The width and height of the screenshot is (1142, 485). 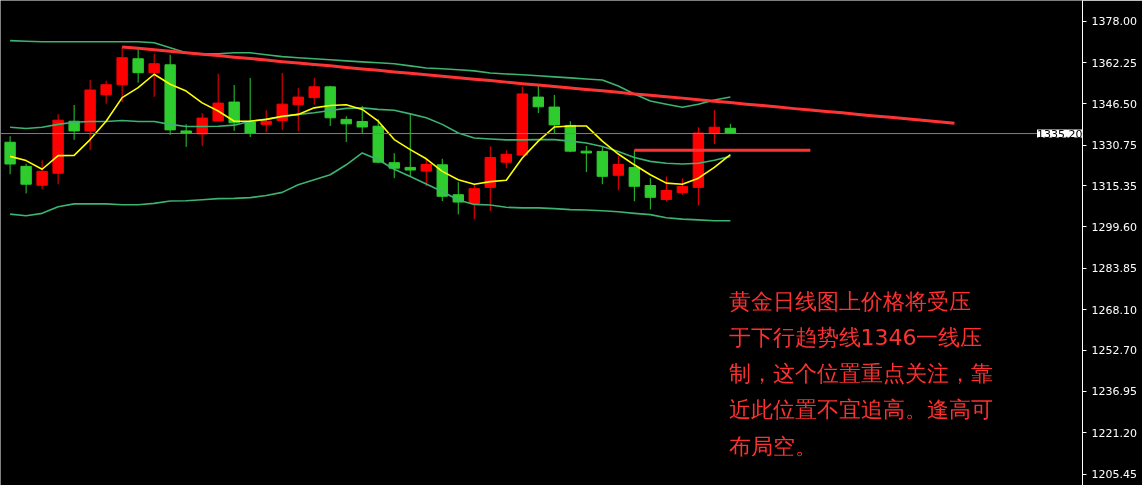 I want to click on ref-line-label: 1335.20, so click(x=1060, y=134).